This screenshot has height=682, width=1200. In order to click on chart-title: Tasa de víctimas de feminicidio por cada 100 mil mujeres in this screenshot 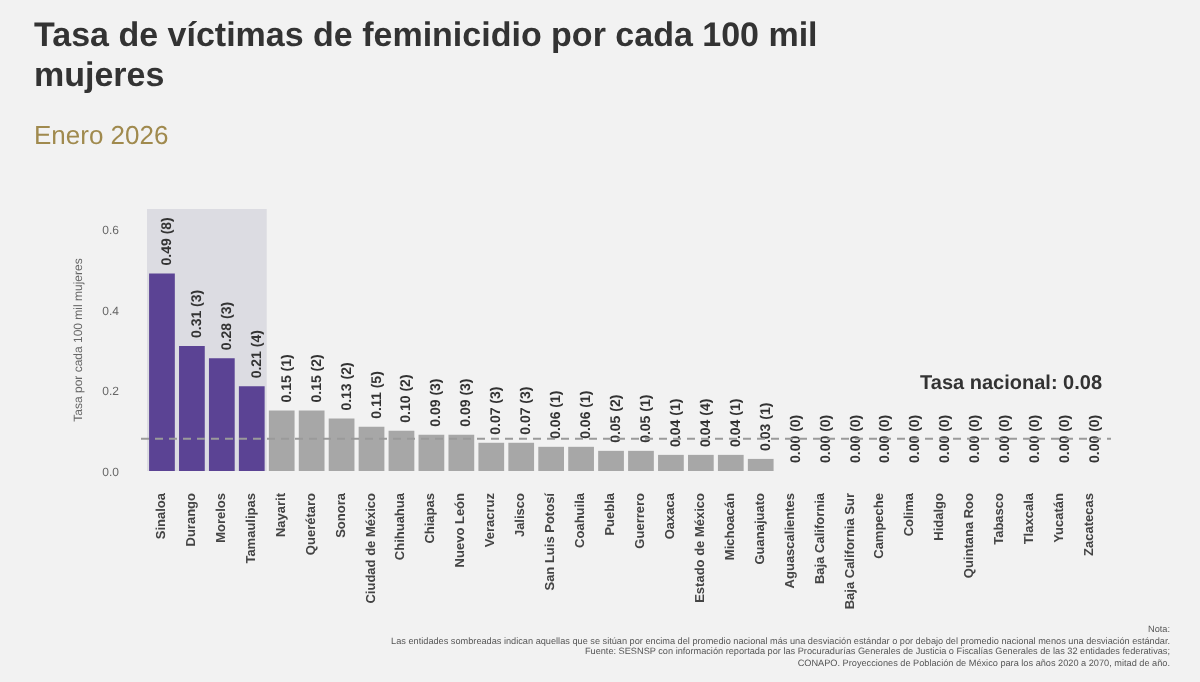, I will do `click(427, 56)`.